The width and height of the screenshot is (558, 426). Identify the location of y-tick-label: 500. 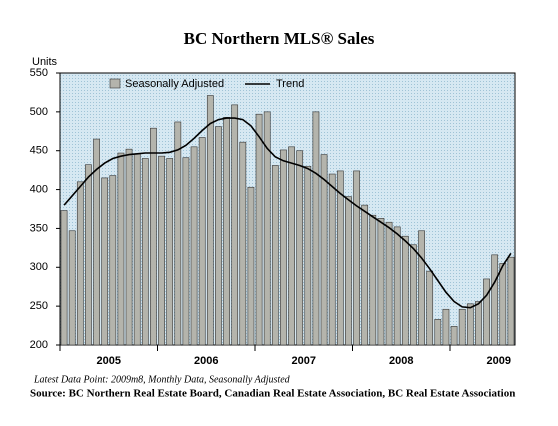
(39, 112).